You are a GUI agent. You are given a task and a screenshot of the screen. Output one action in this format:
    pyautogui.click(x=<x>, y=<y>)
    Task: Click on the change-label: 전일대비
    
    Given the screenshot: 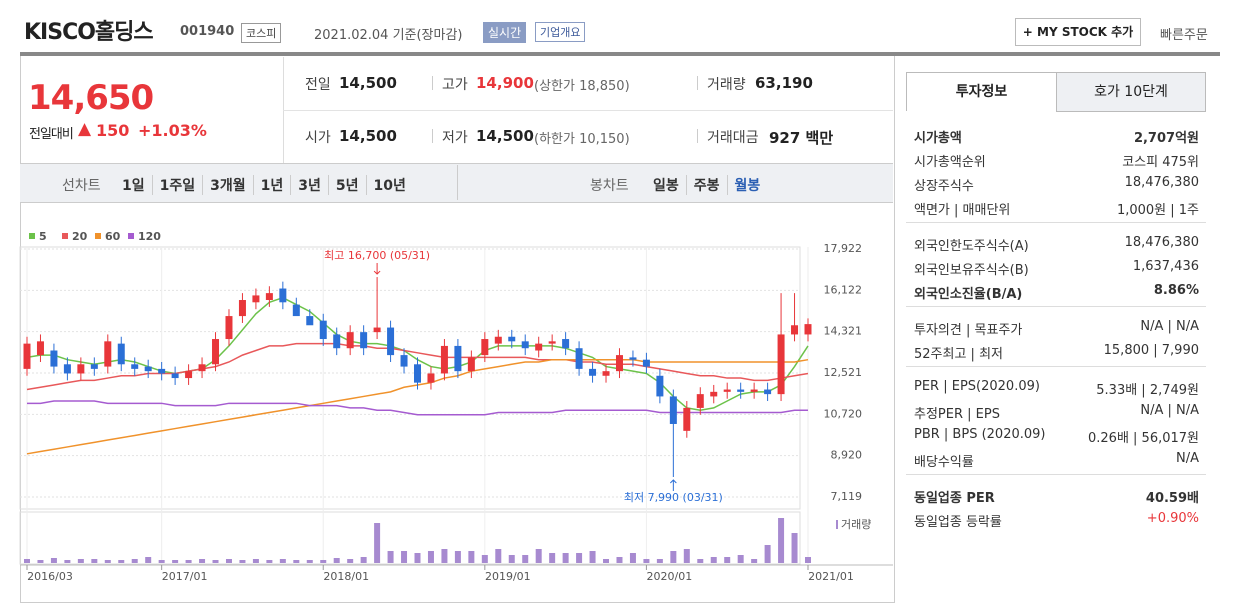 What is the action you would take?
    pyautogui.click(x=51, y=134)
    